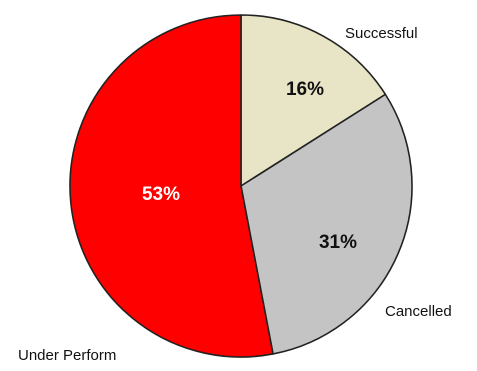  I want to click on slice-value-label: 16%, so click(305, 89).